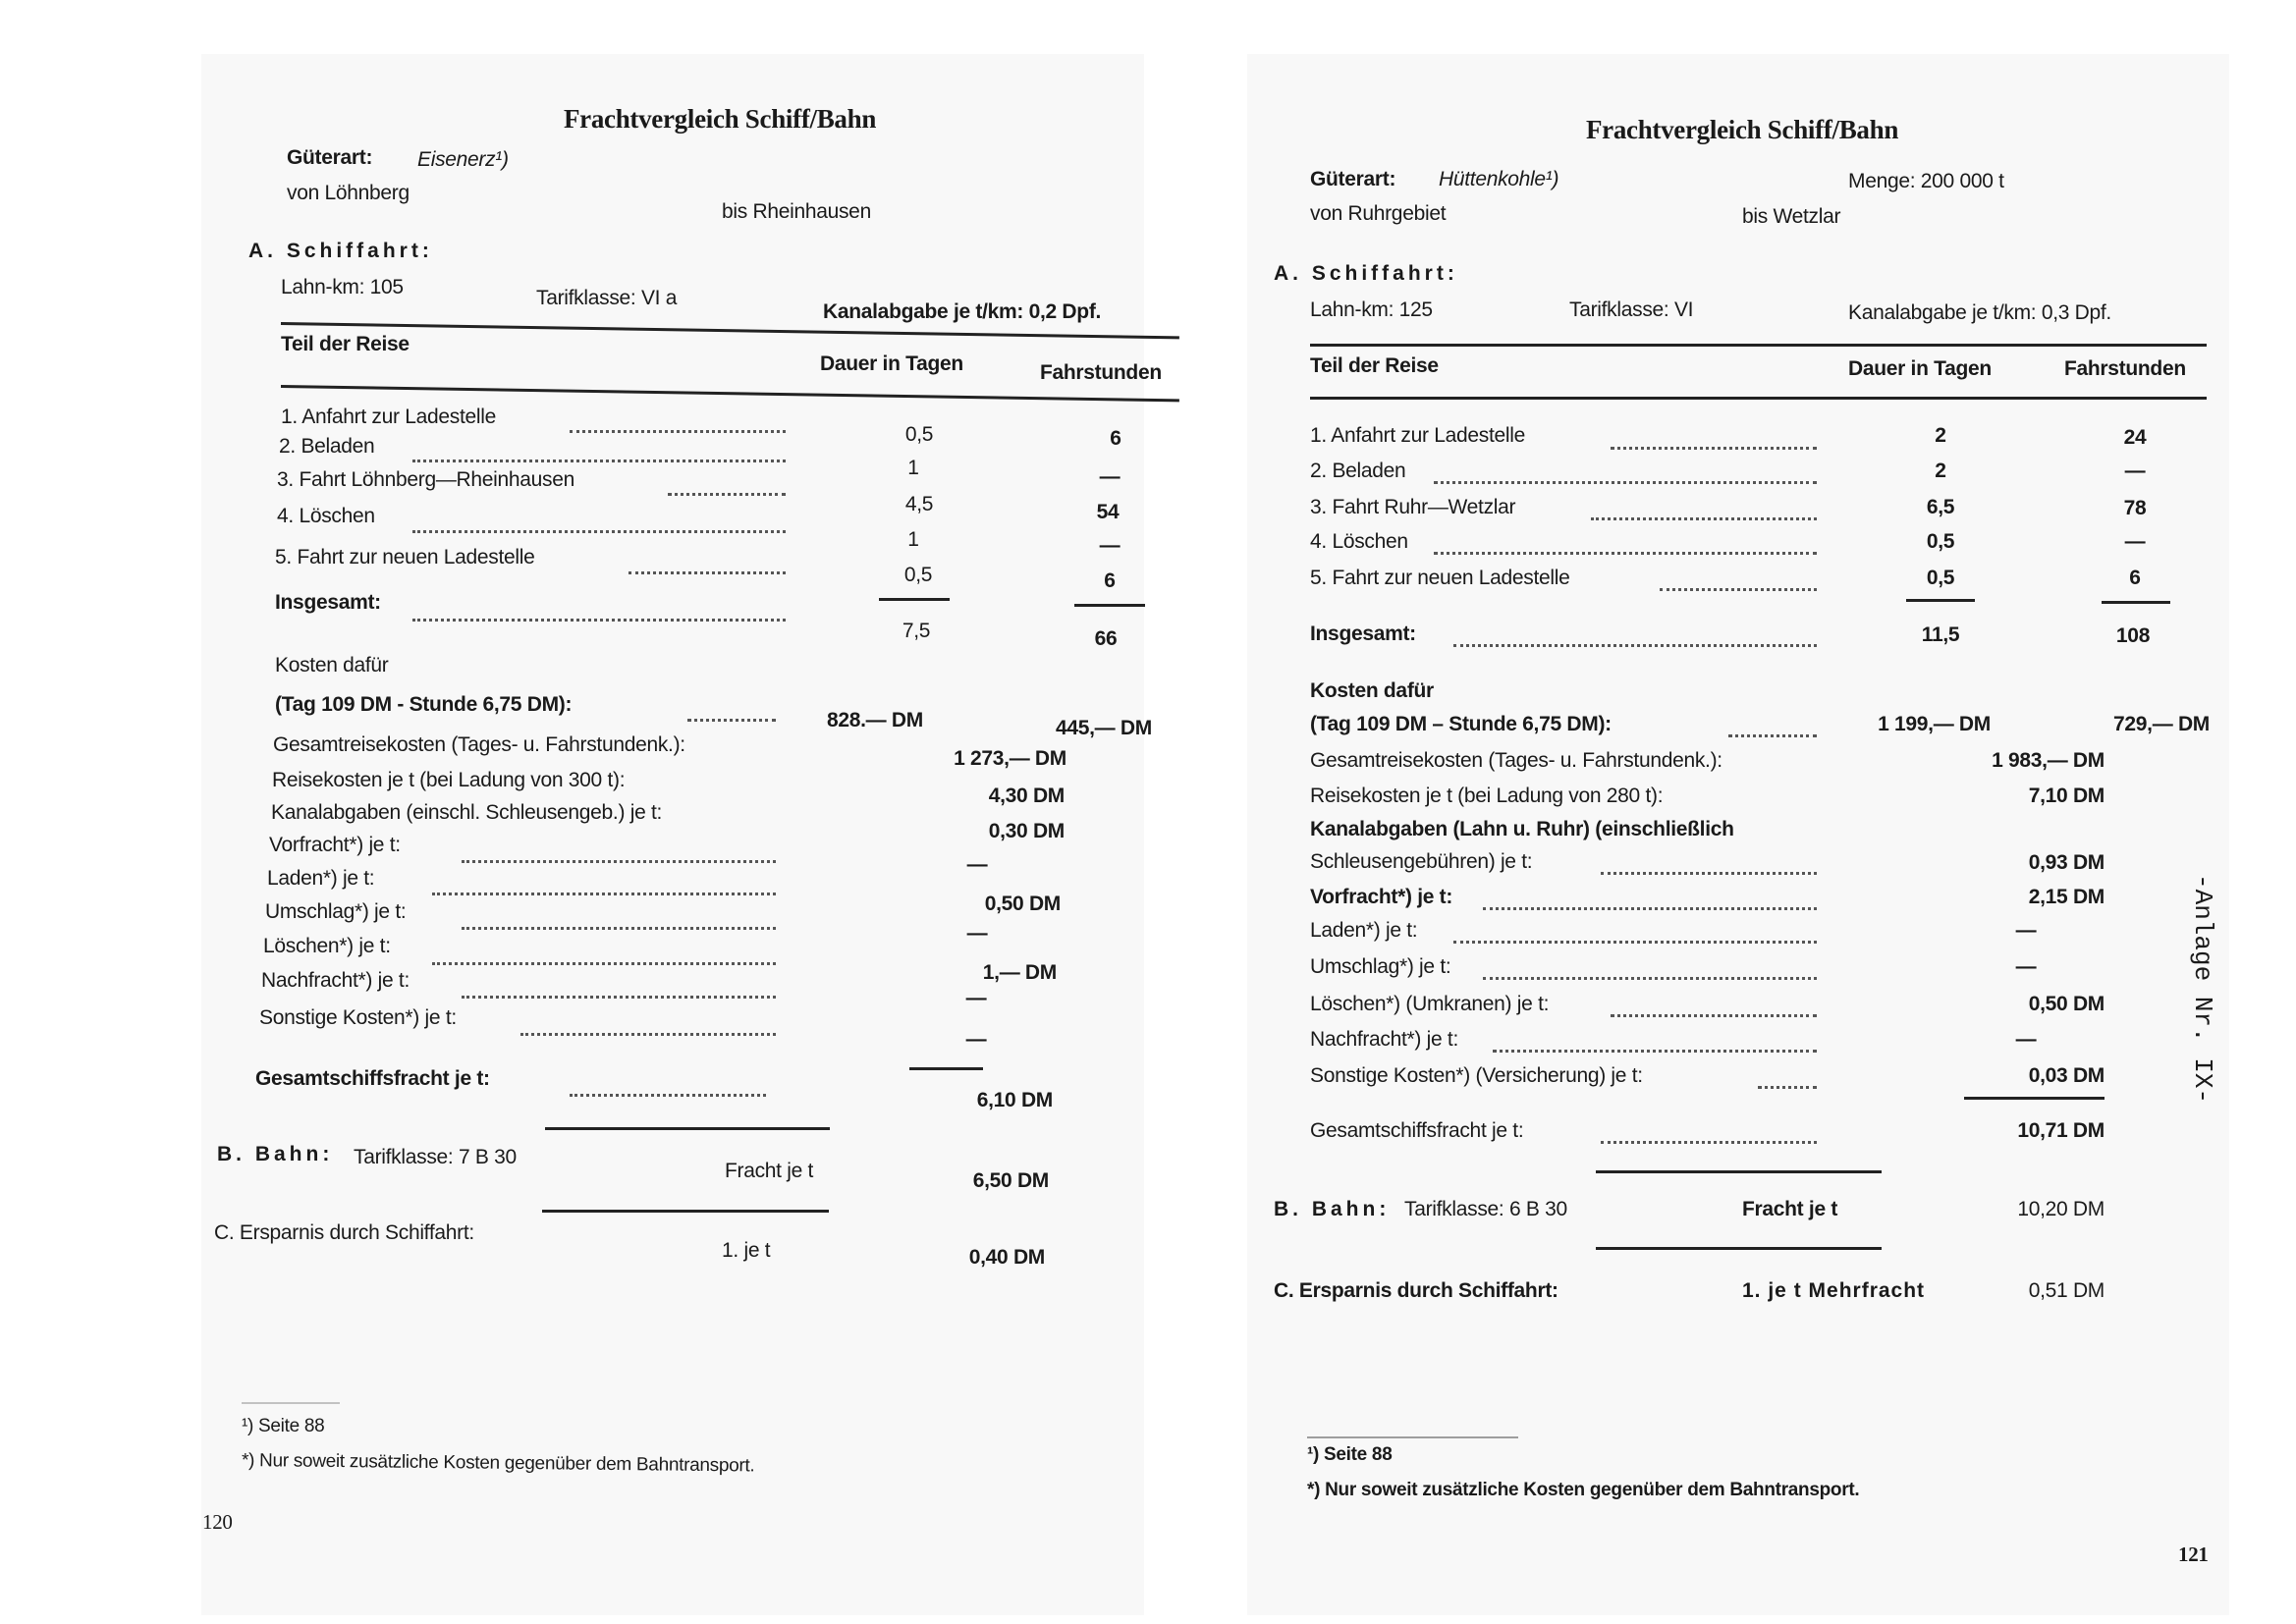 Image resolution: width=2296 pixels, height=1624 pixels. What do you see at coordinates (1485, 1209) in the screenshot?
I see `bahn-tarifklasse: Tarifklasse: 6 B 30` at bounding box center [1485, 1209].